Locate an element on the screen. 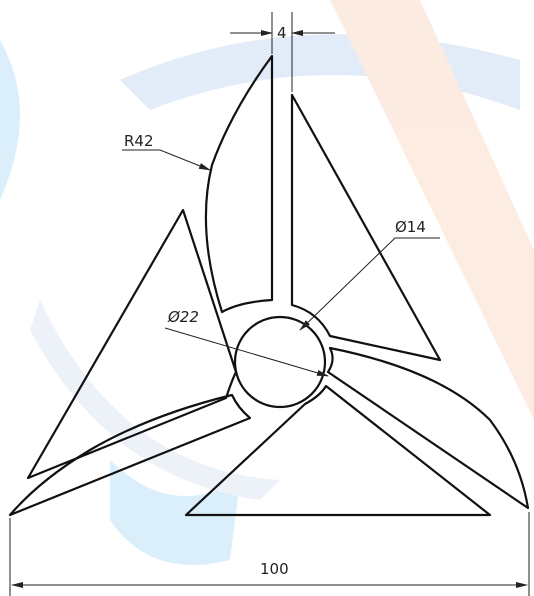 The height and width of the screenshot is (596, 534). hub-inner is located at coordinates (280, 362).